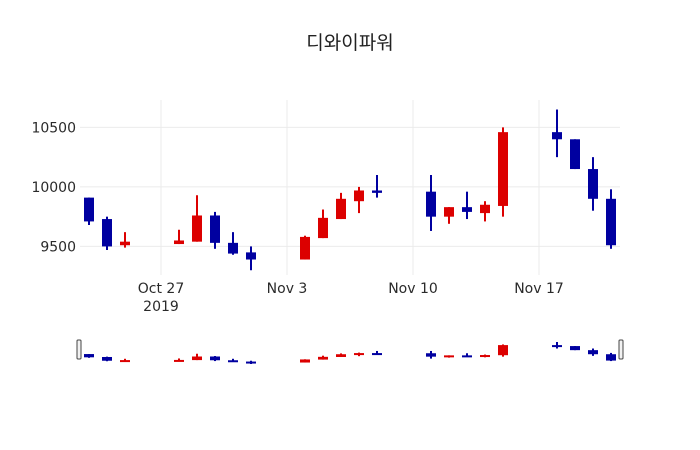 This screenshot has width=700, height=450. I want to click on x-tick-label: Nov 10, so click(413, 289).